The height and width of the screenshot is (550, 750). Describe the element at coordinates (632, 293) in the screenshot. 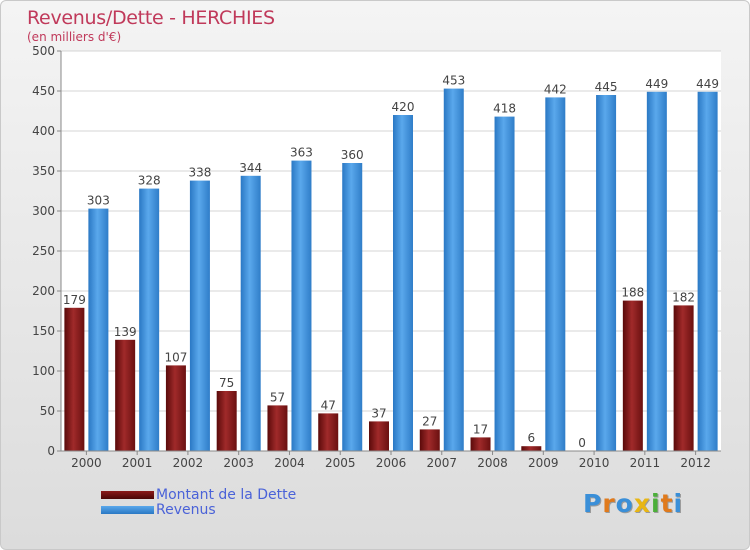

I see `value-label-dette: 188` at that location.